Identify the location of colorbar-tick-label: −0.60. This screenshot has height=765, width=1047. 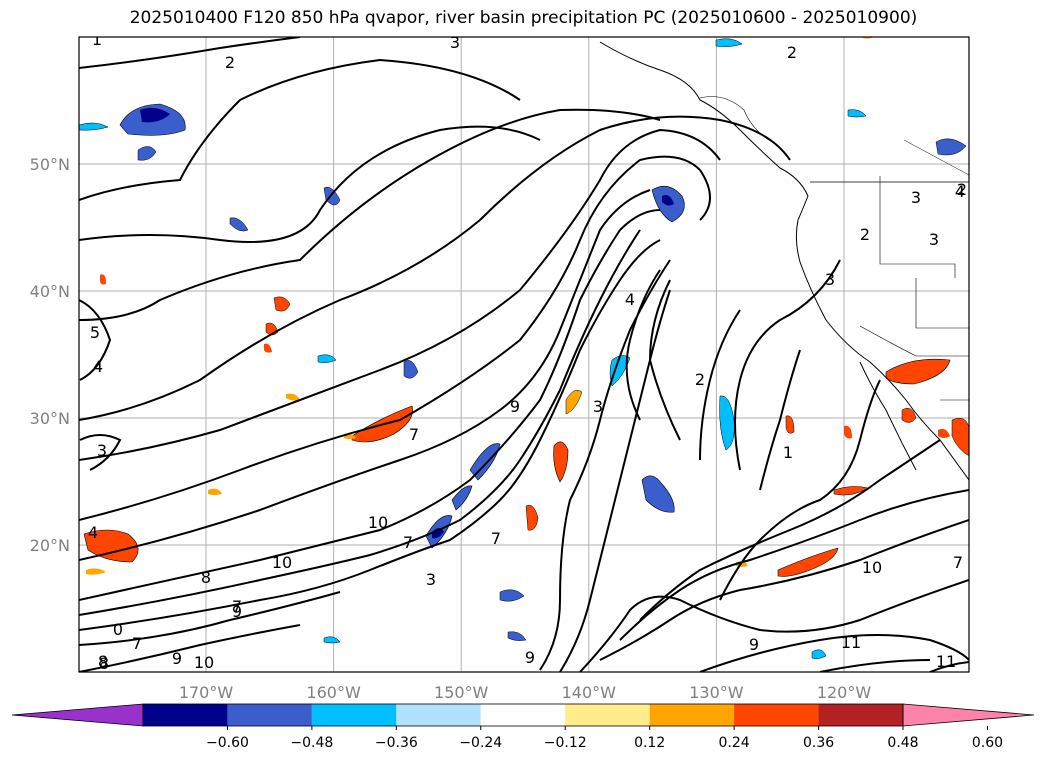
(227, 743).